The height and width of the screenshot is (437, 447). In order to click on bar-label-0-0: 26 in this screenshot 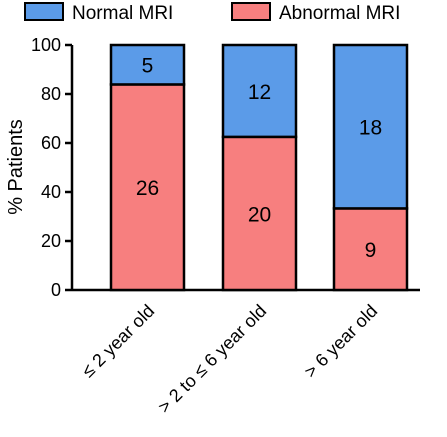, I will do `click(147, 188)`.